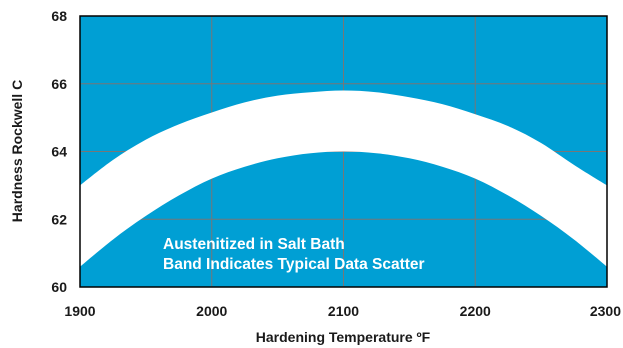  Describe the element at coordinates (605, 311) in the screenshot. I see `x-tick-label: 2300` at that location.